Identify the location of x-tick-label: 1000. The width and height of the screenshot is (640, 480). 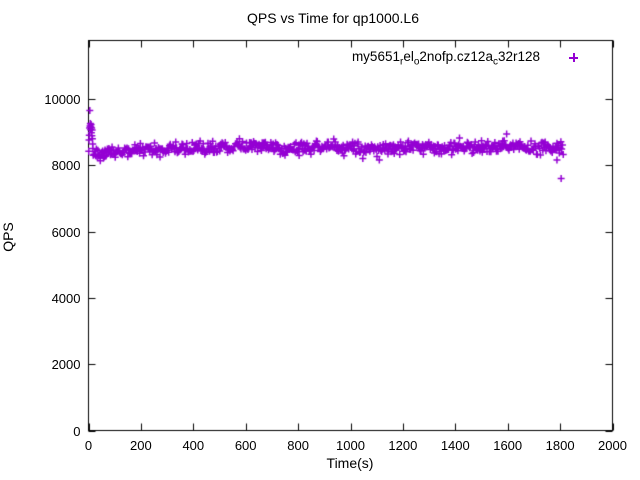
(350, 445).